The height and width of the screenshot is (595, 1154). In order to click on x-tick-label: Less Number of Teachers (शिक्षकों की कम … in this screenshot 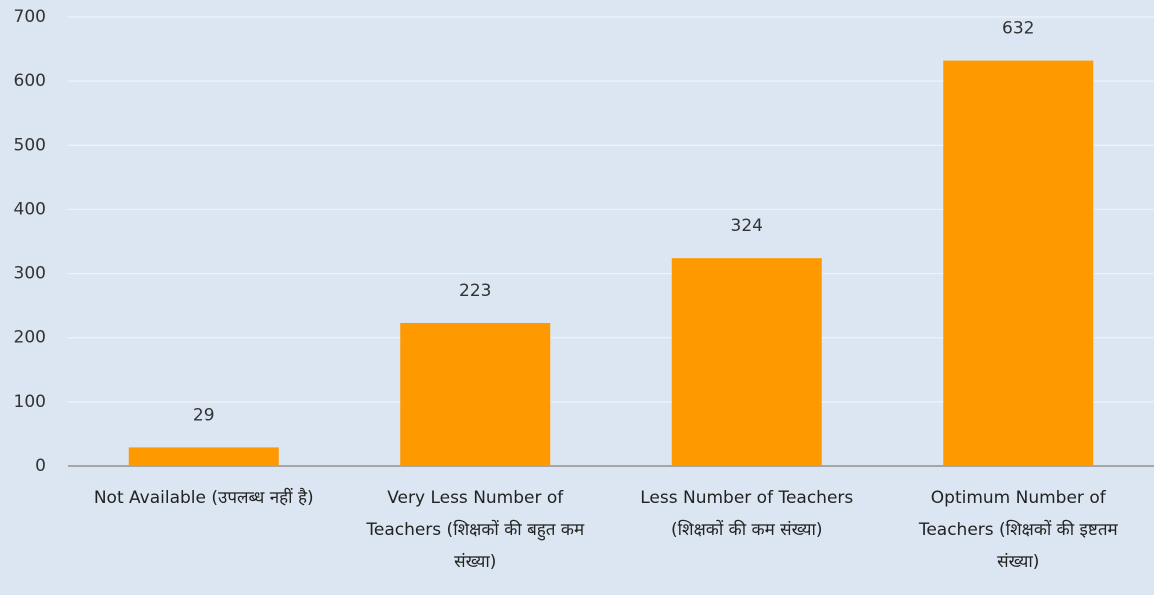, I will do `click(747, 514)`.